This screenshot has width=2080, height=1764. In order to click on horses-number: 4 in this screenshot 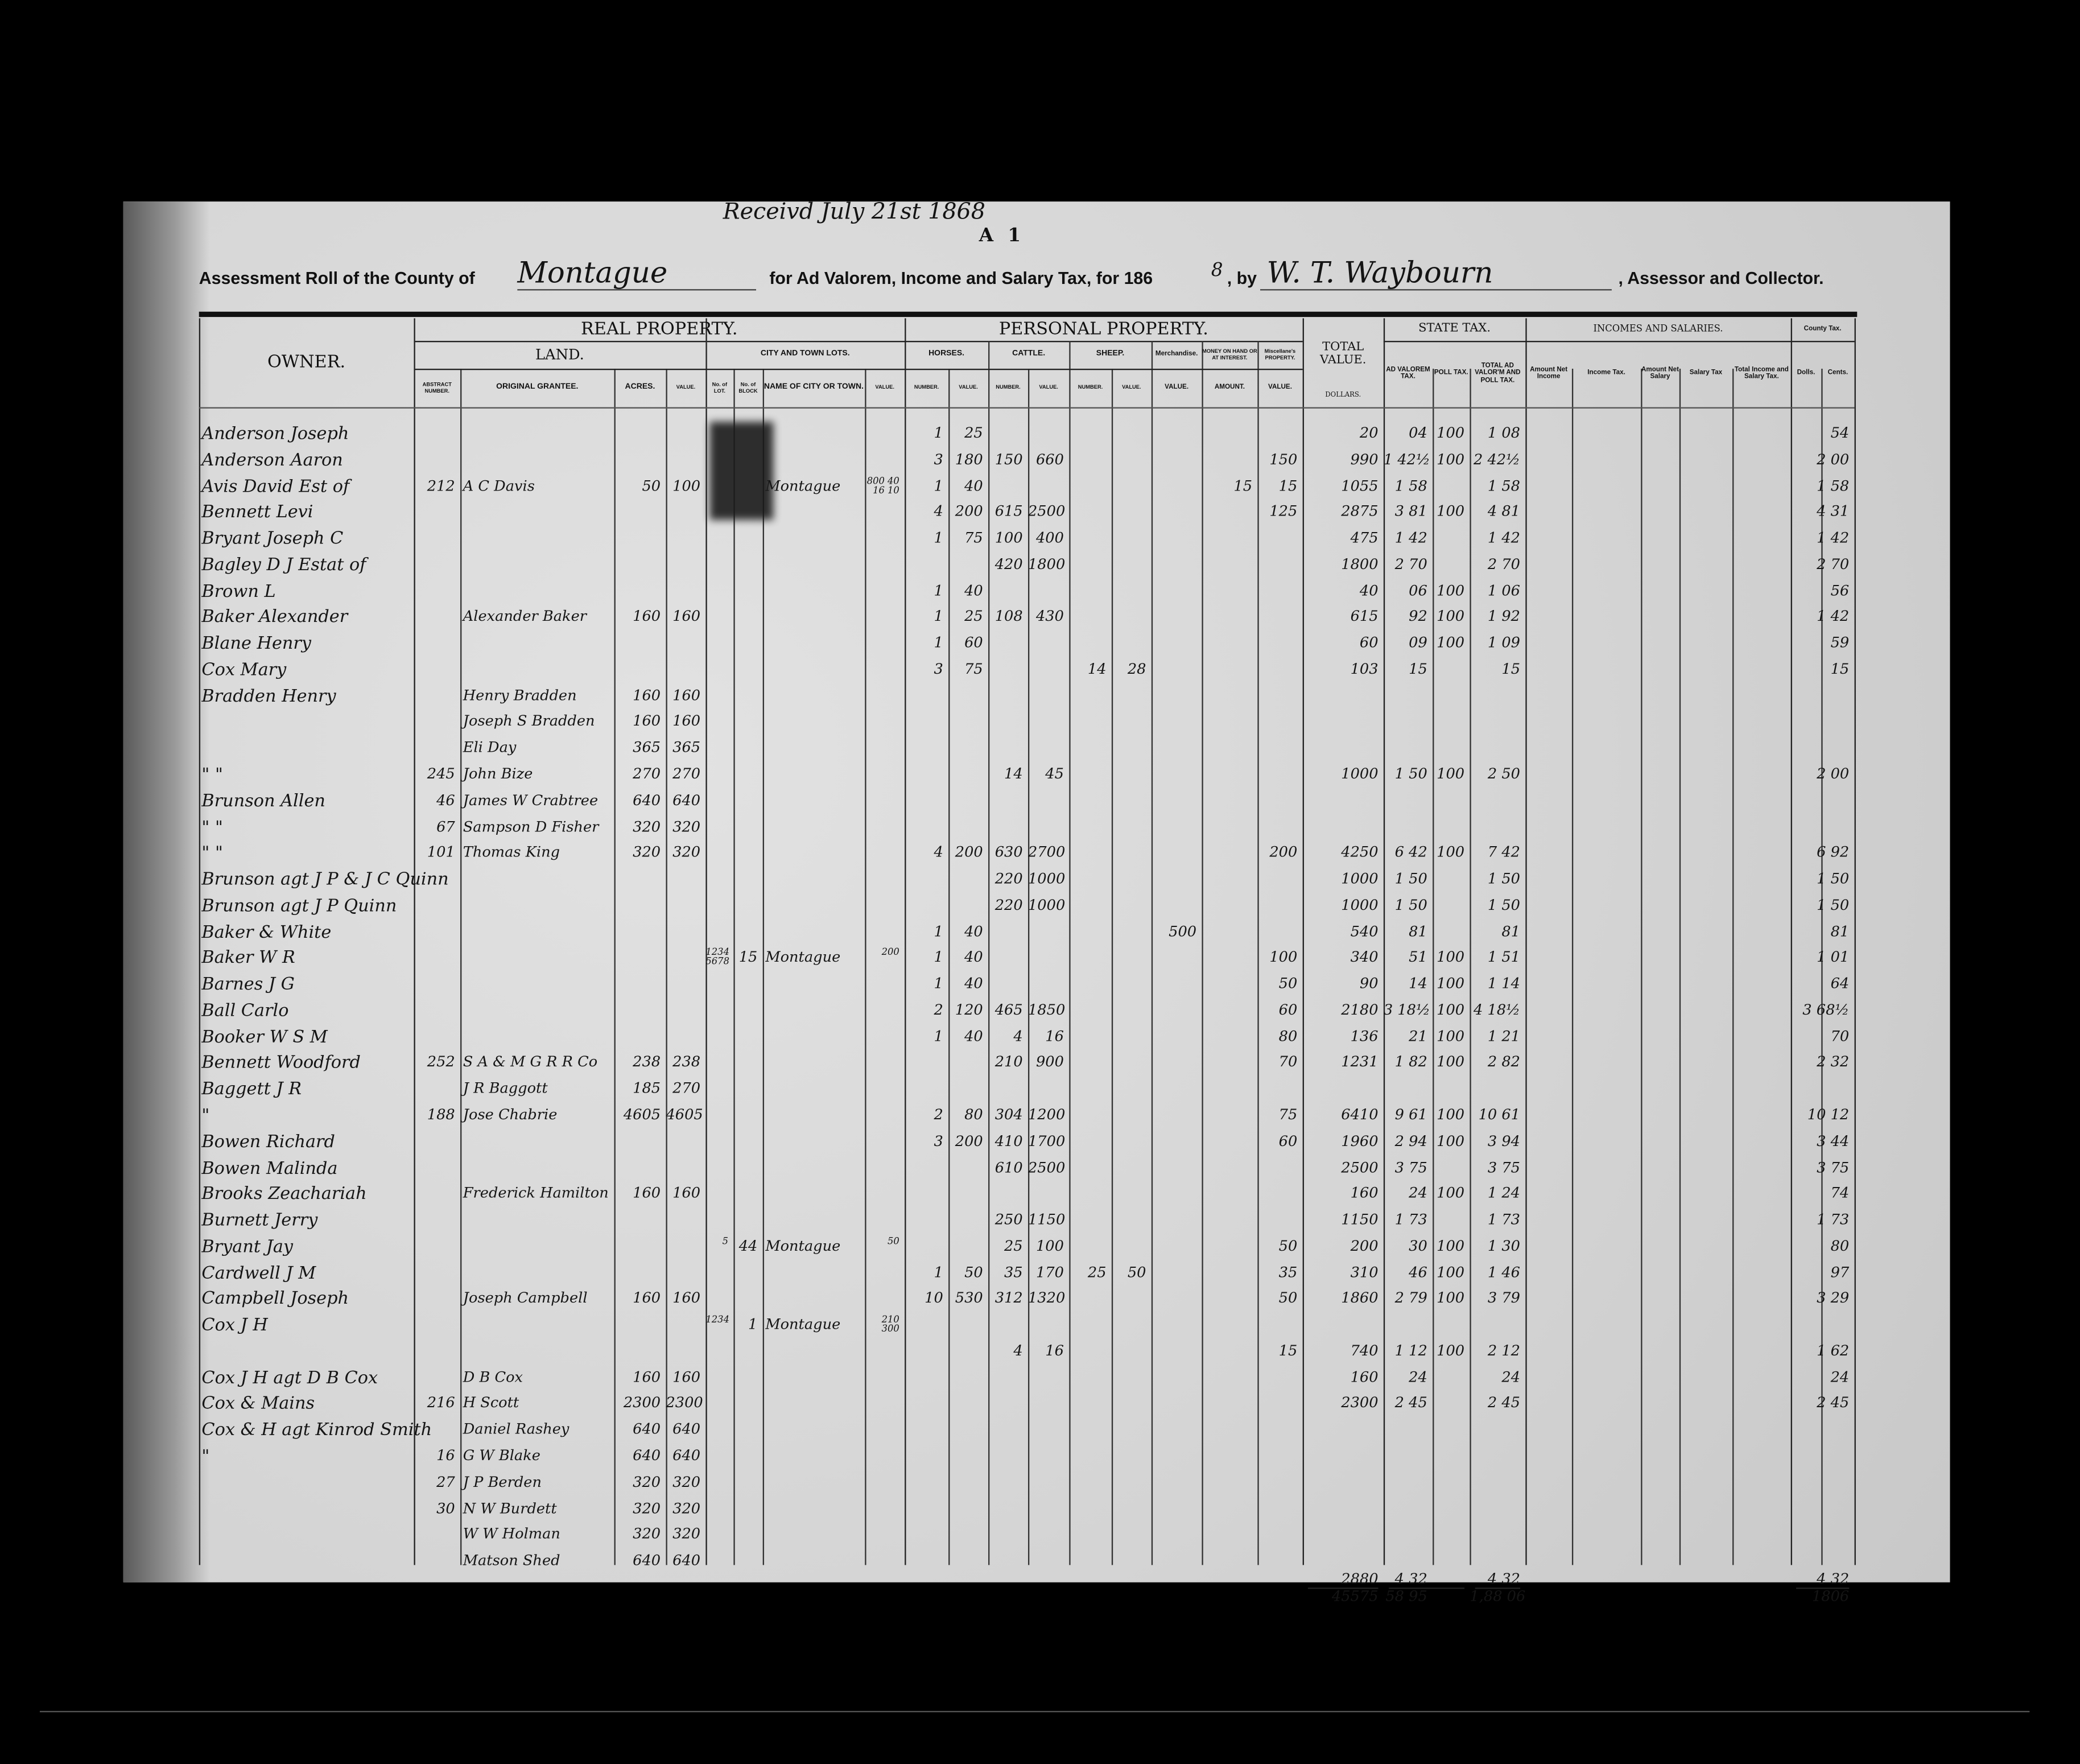, I will do `click(938, 853)`.